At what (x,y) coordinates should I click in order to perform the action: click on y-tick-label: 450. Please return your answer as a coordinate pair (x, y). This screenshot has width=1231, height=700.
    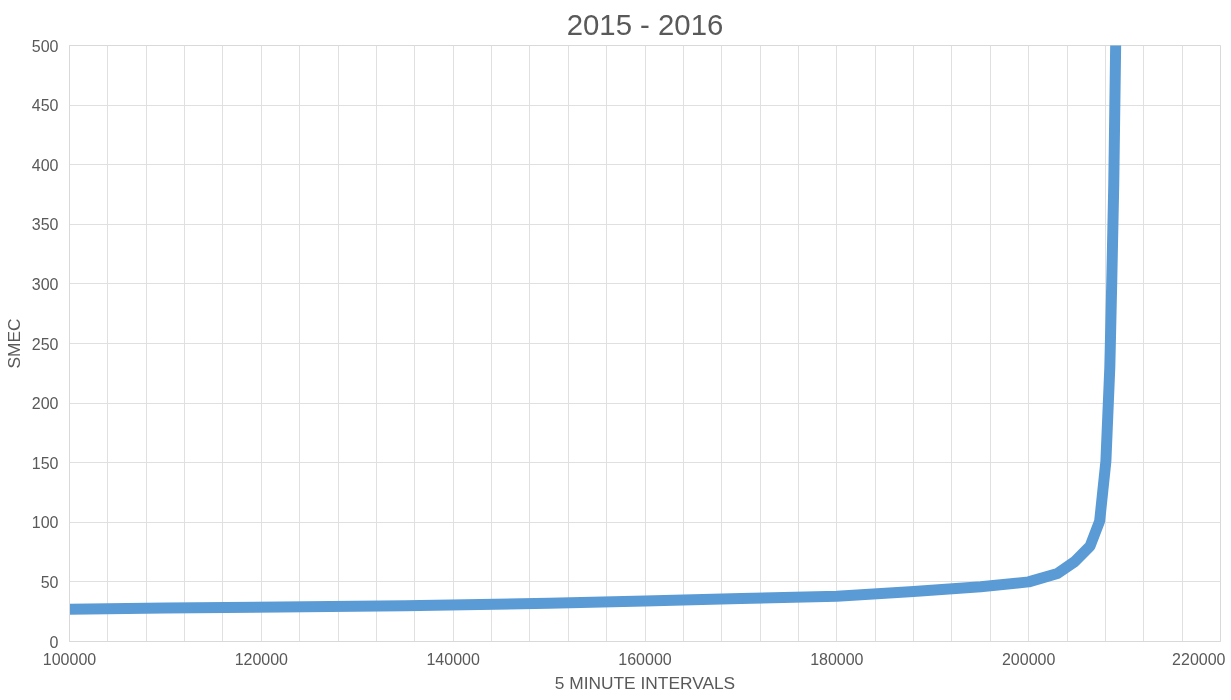
    Looking at the image, I should click on (45, 106).